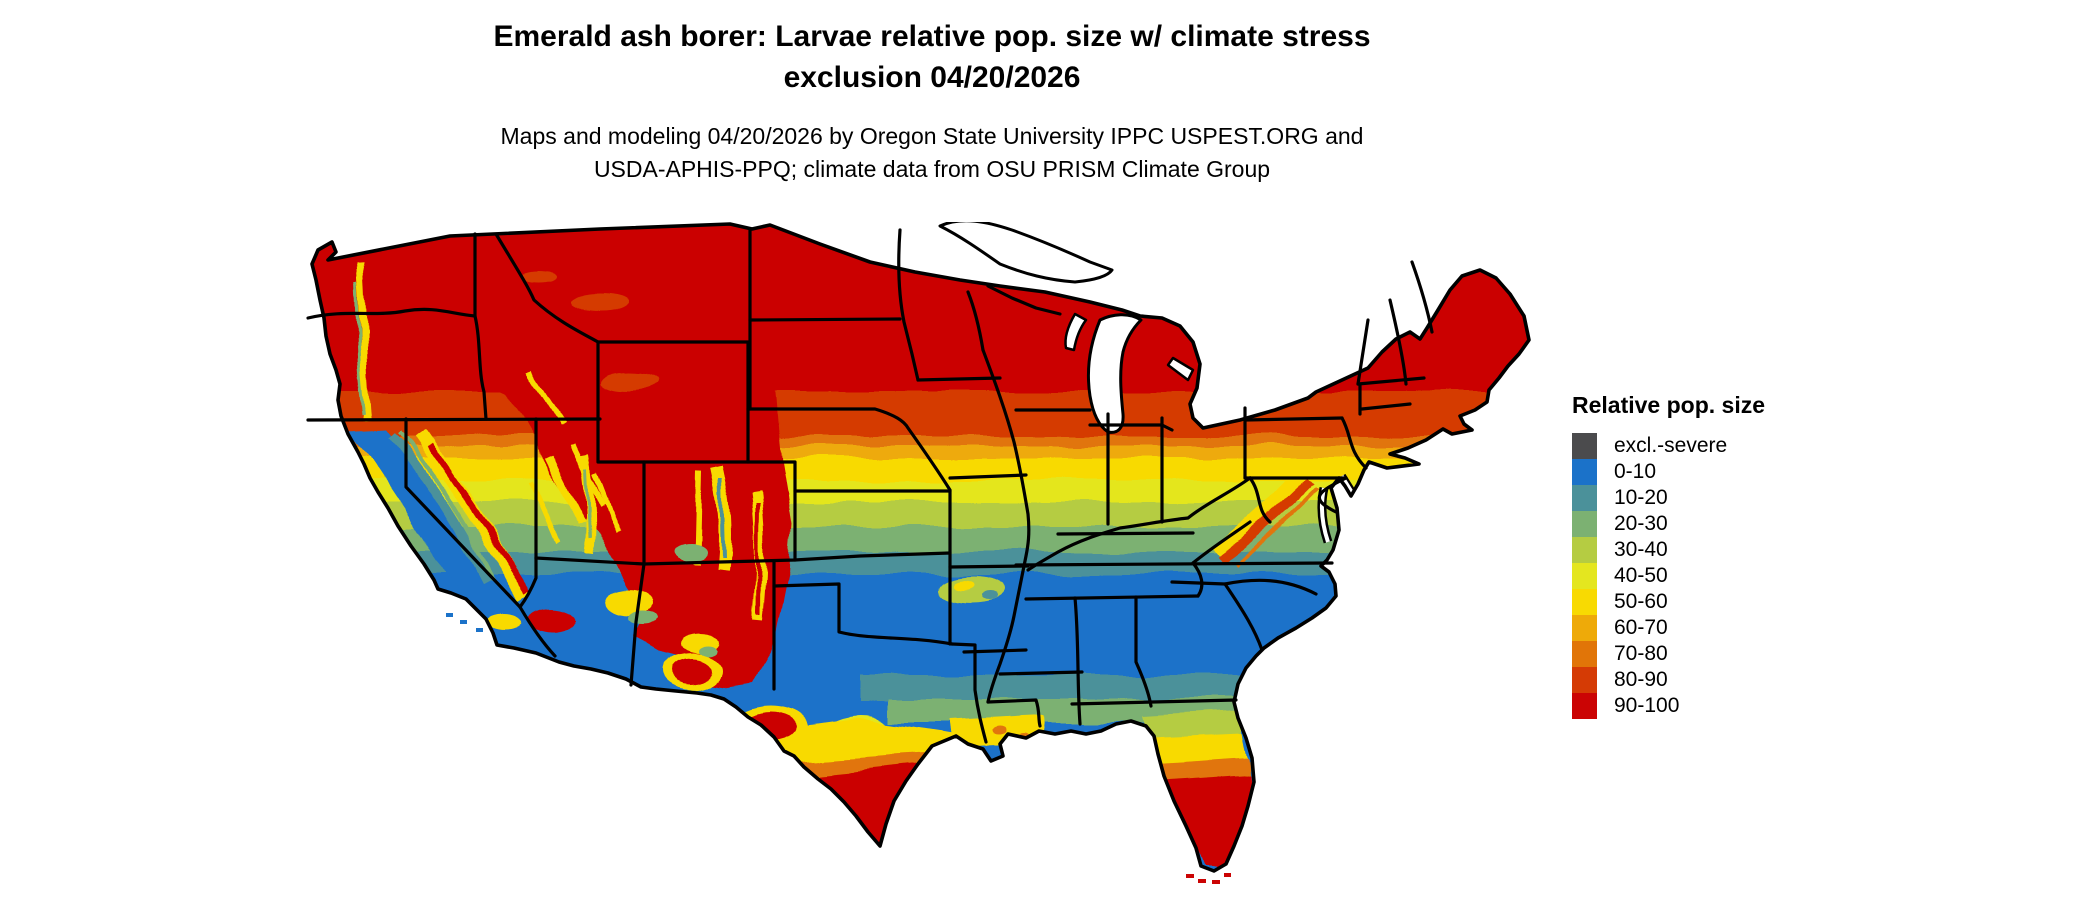 Image resolution: width=2100 pixels, height=897 pixels. I want to click on saginaw-bay, so click(1180, 369).